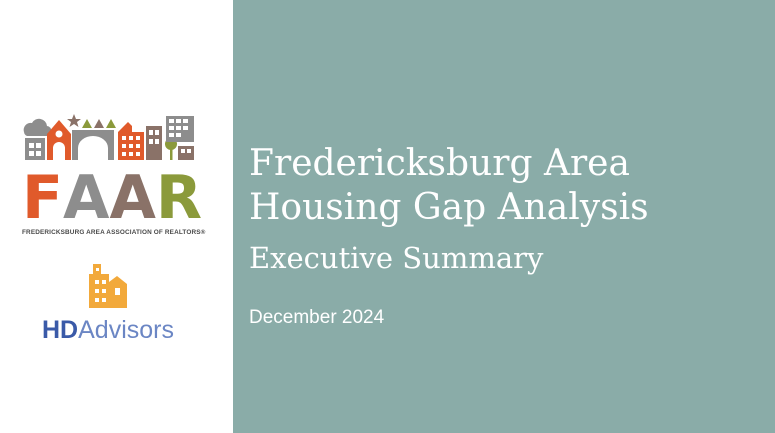 The image size is (775, 433). I want to click on hd-text: HD, so click(60, 330).